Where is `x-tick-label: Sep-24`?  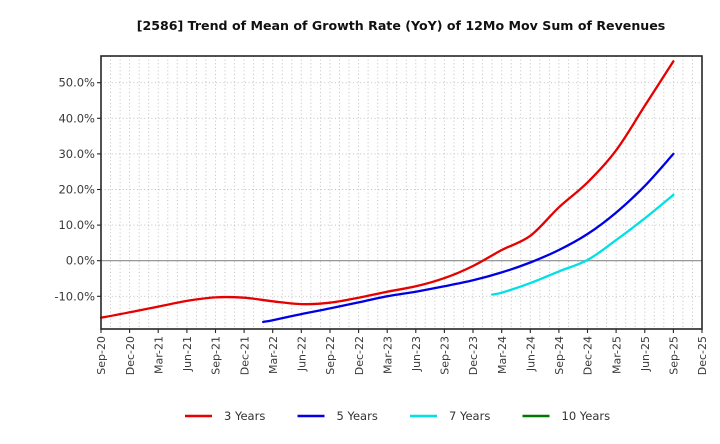 x-tick-label: Sep-24 is located at coordinates (559, 355).